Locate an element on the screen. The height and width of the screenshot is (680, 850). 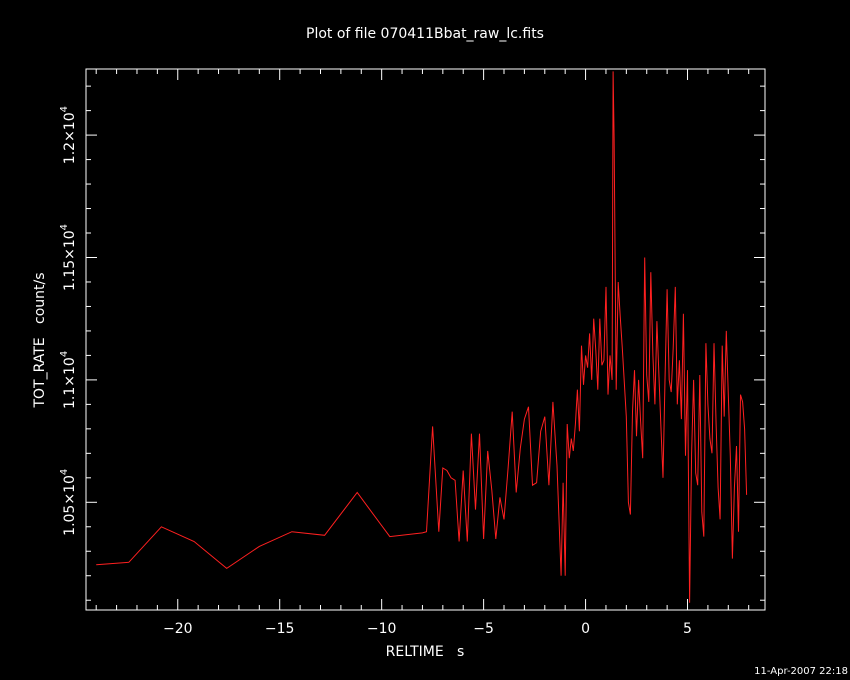
y-tick-label: 1.2×104 is located at coordinates (68, 135).